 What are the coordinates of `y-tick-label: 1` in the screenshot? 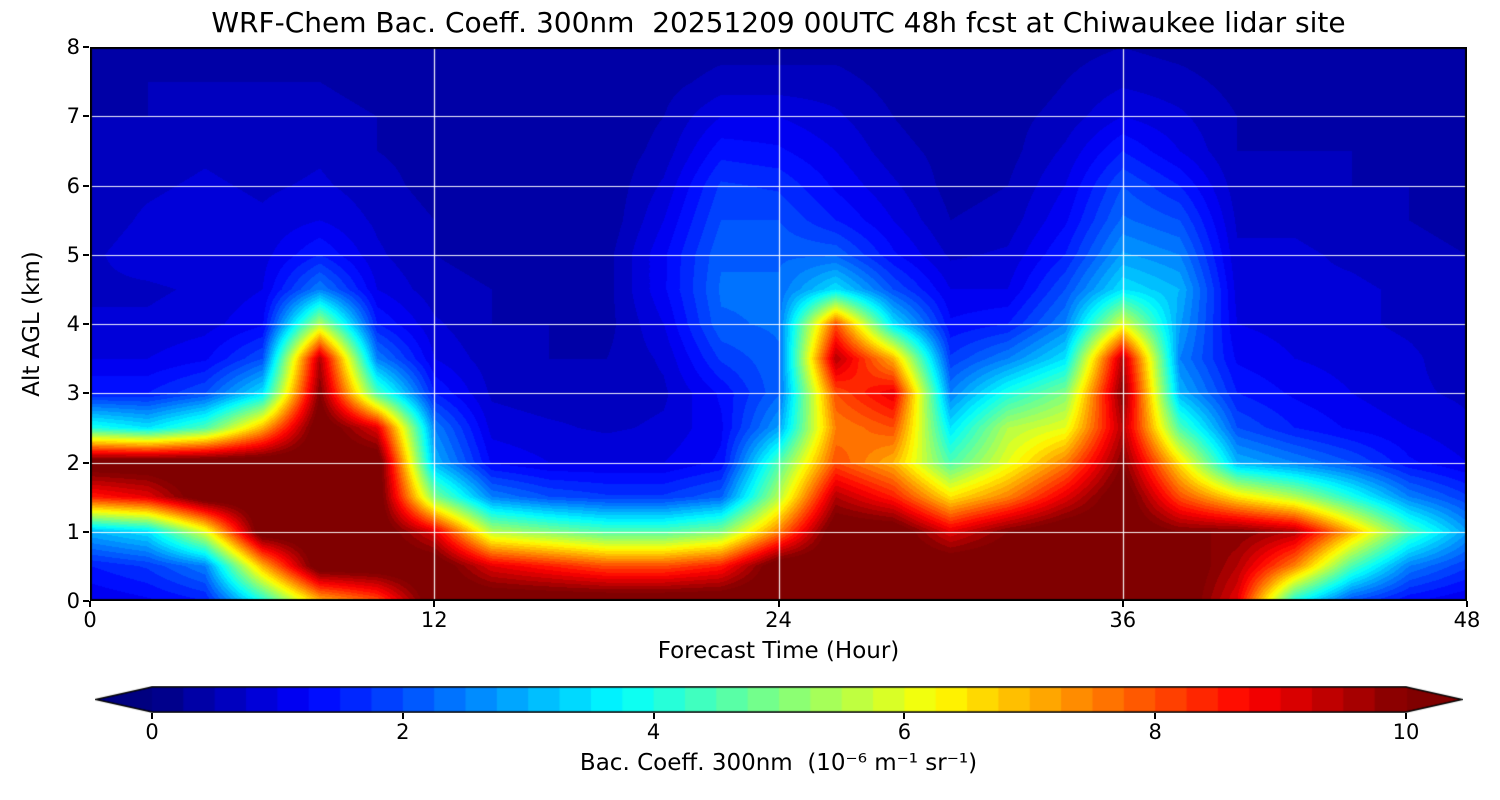 It's located at (73, 531).